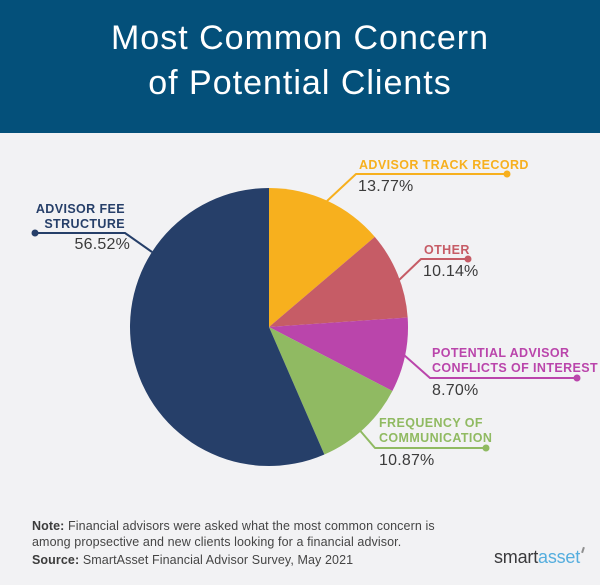  I want to click on callout-line-conflicts-of-interest, so click(490, 366).